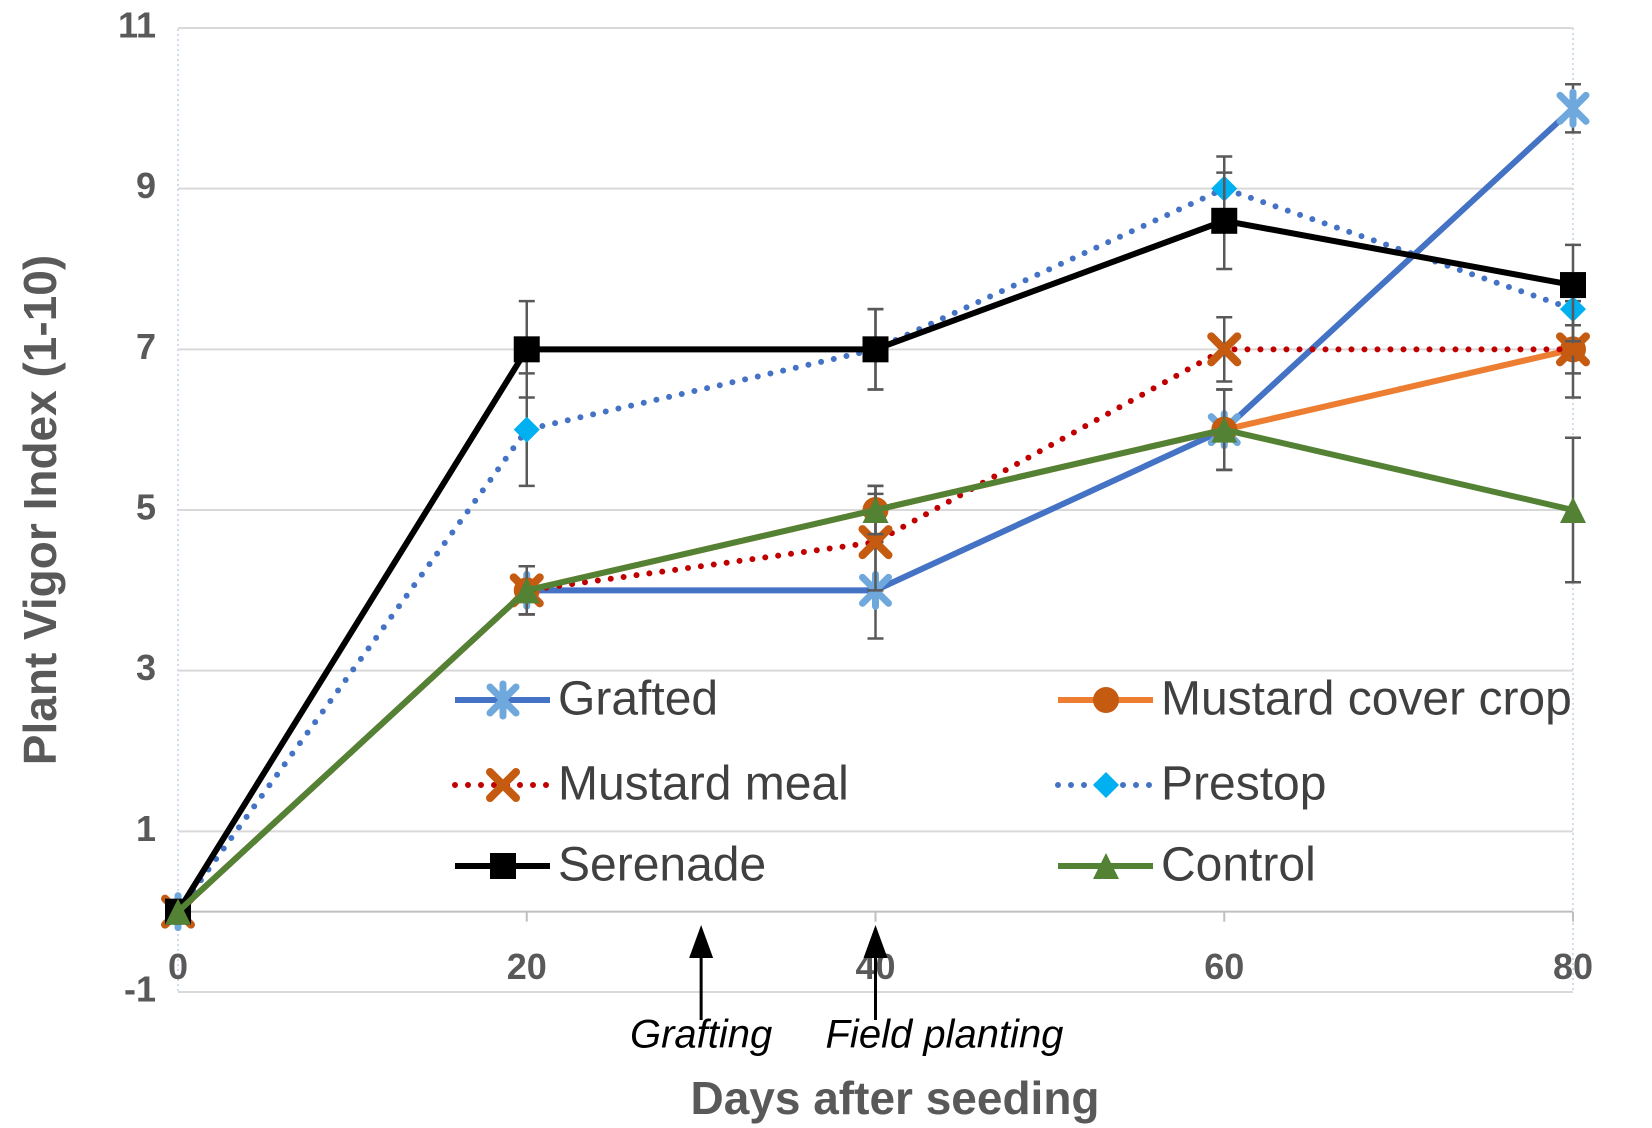 The image size is (1652, 1128). Describe the element at coordinates (1573, 966) in the screenshot. I see `x-tick-label: 80` at that location.